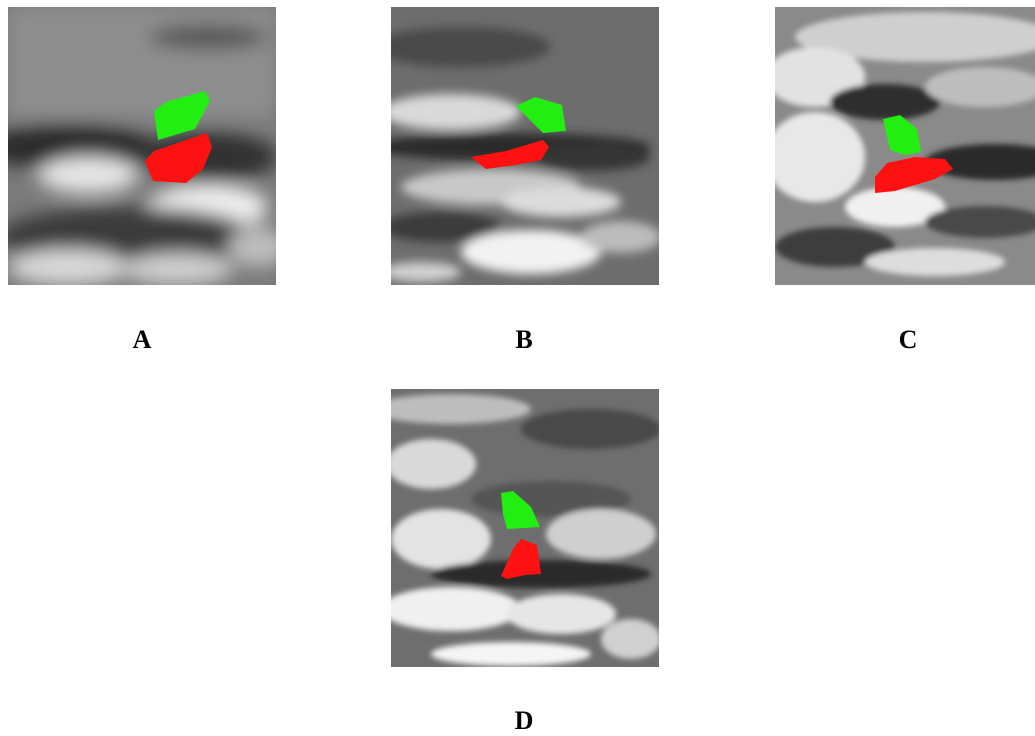  I want to click on panel-label-a: A, so click(142, 339).